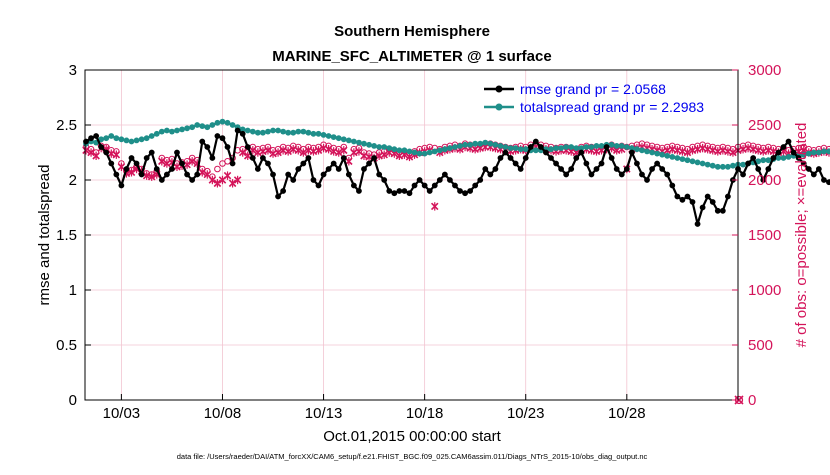 Image resolution: width=830 pixels, height=475 pixels. What do you see at coordinates (44, 235) in the screenshot?
I see `y-axis-label-left: rmse and totalspread` at bounding box center [44, 235].